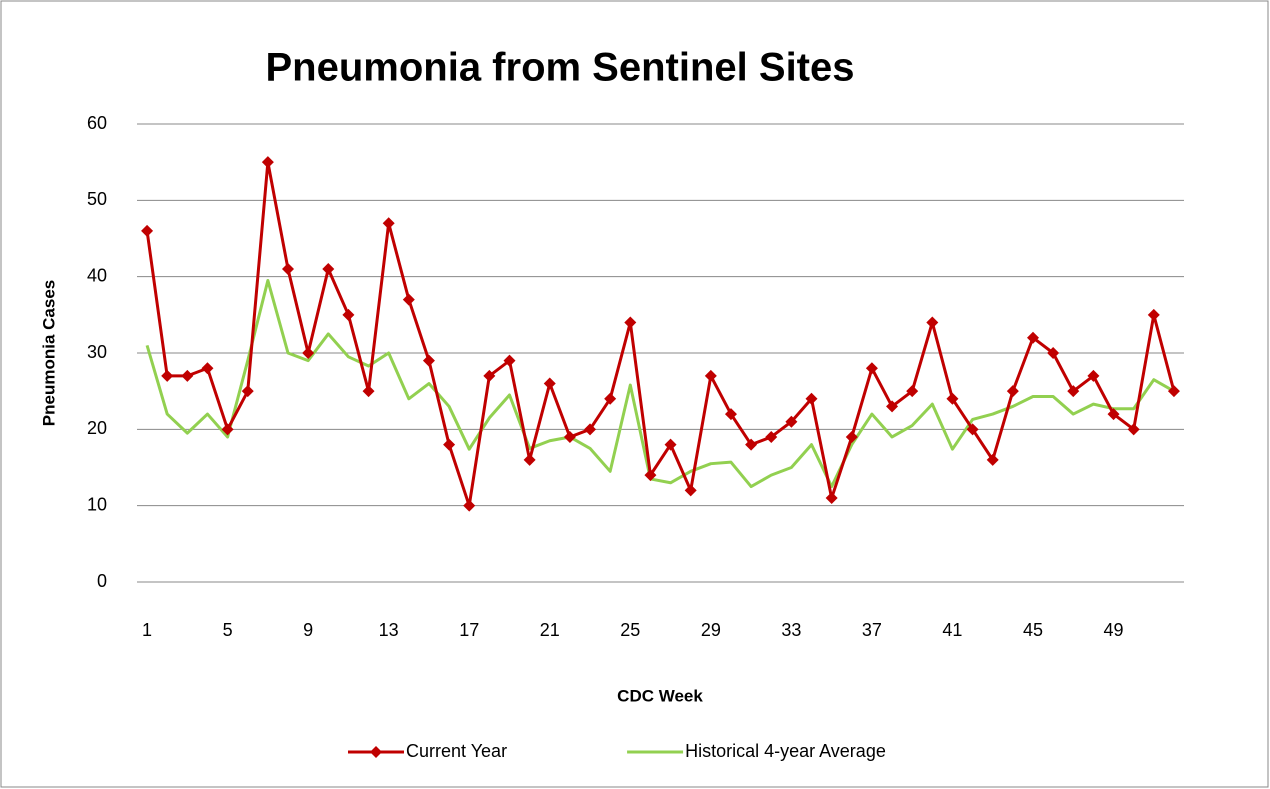  I want to click on x-tick-label: 17, so click(469, 630).